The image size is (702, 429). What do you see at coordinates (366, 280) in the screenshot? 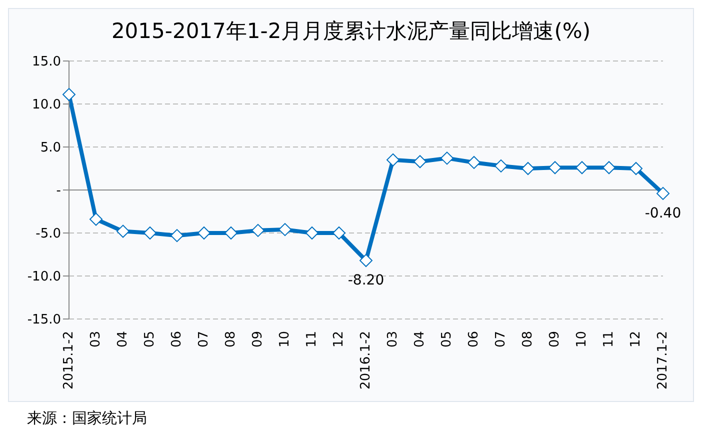
I see `data-label: -8.20` at bounding box center [366, 280].